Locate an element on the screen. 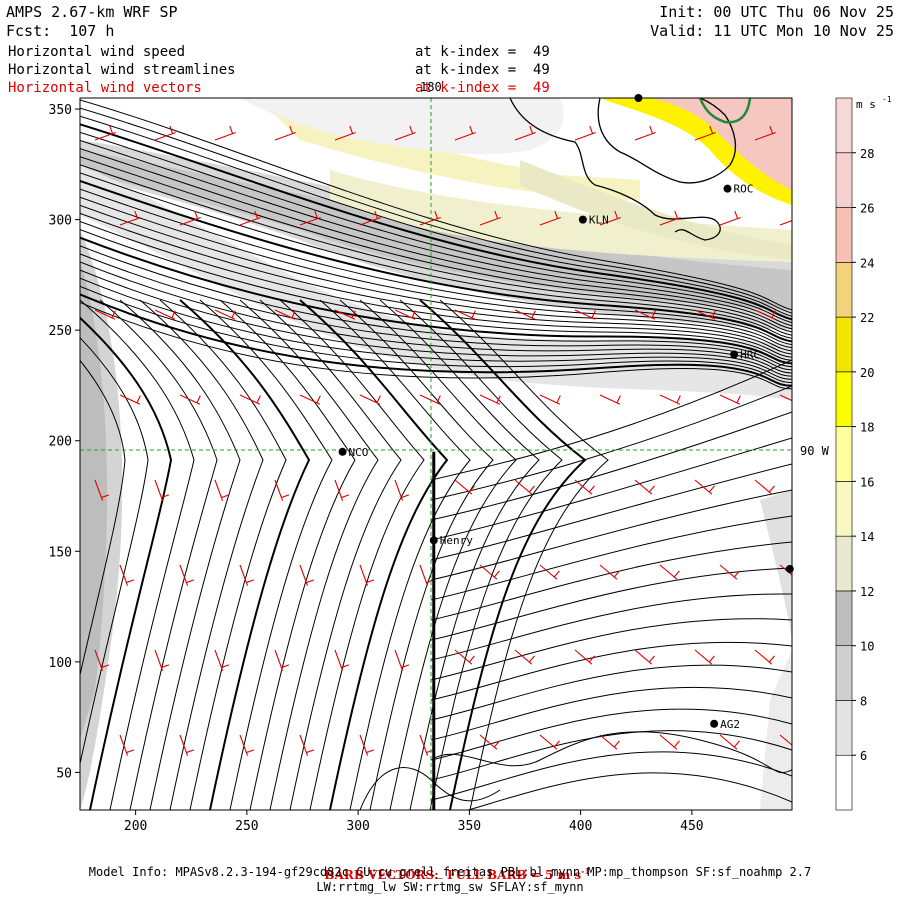 The height and width of the screenshot is (900, 900). init-time: Init: 00 UTC Thu 06 Nov 25 is located at coordinates (776, 12).